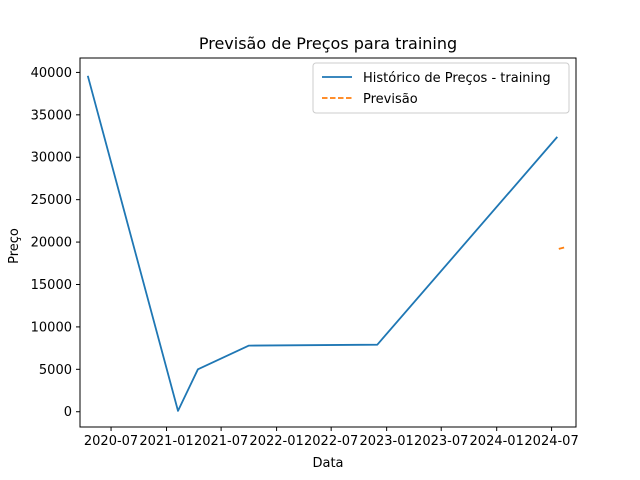 The height and width of the screenshot is (480, 640). Describe the element at coordinates (441, 441) in the screenshot. I see `x-tick-label: 2023-07` at that location.